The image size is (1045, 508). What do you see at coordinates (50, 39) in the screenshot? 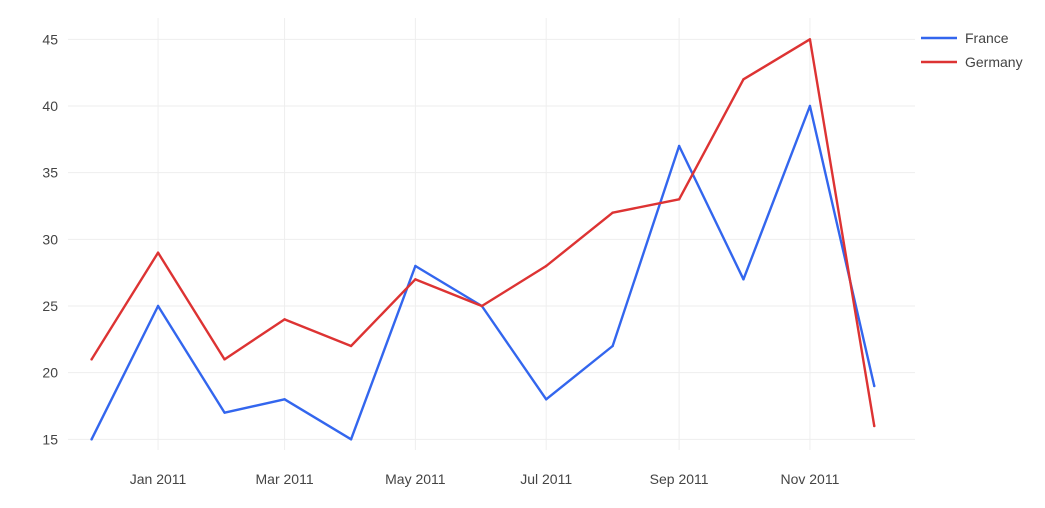
I see `y-tick-label: 45` at bounding box center [50, 39].